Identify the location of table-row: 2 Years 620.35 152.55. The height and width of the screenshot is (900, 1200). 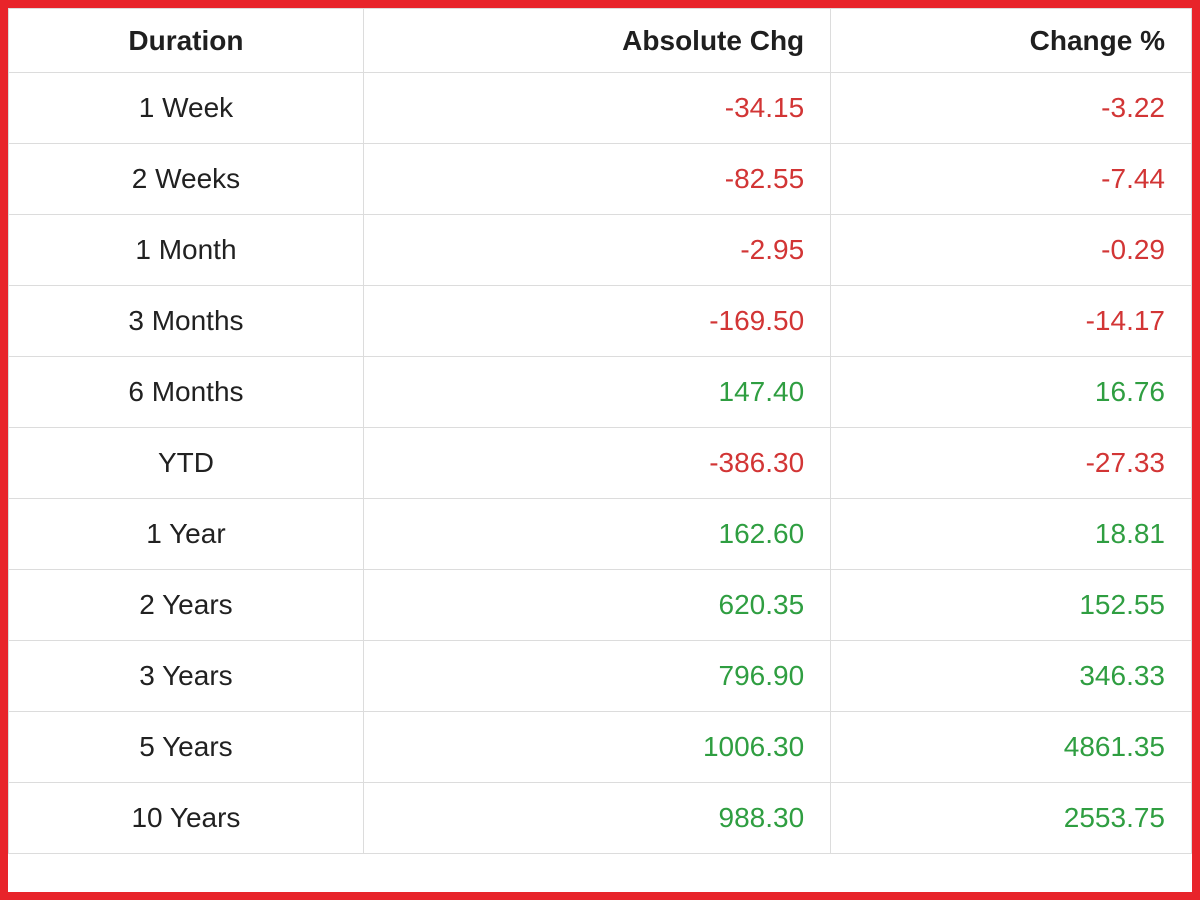
(600, 605).